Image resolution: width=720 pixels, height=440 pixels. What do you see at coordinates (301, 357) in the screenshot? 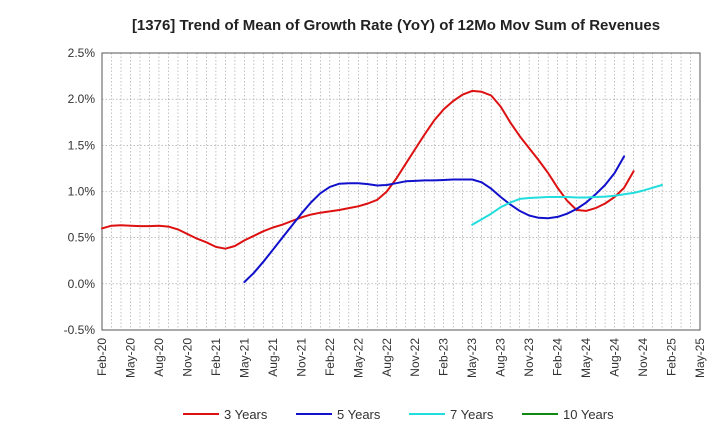
I see `x-tick-label: Nov-21` at bounding box center [301, 357].